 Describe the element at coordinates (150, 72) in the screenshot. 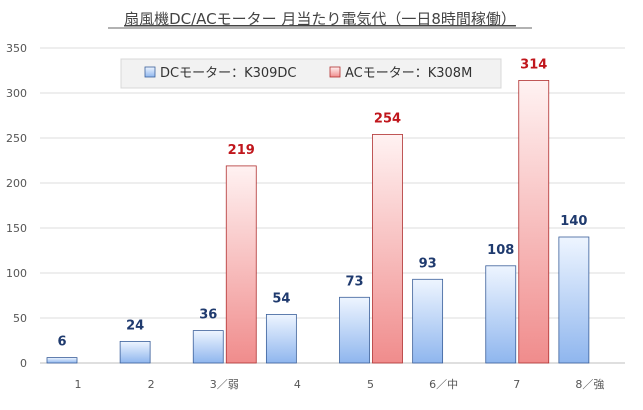

I see `legend-swatch-dc` at that location.